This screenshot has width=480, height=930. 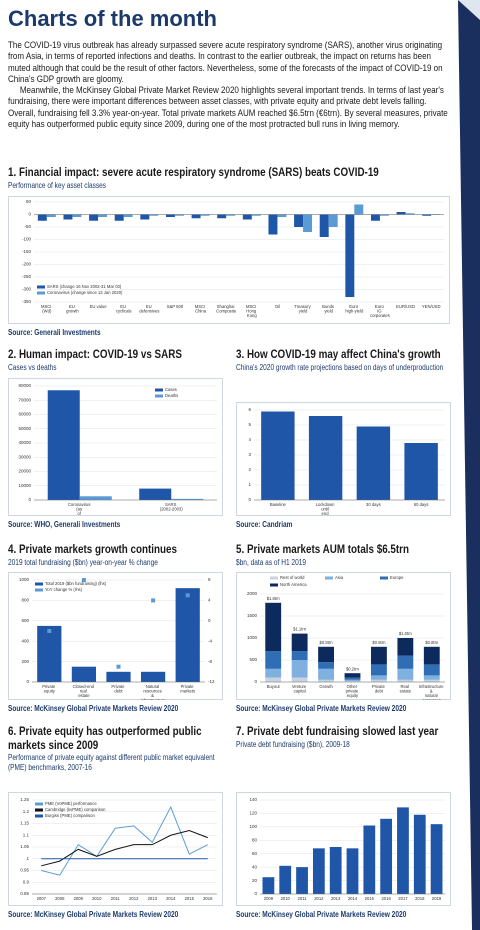 I want to click on y-tick-label: 50000, so click(x=24, y=428).